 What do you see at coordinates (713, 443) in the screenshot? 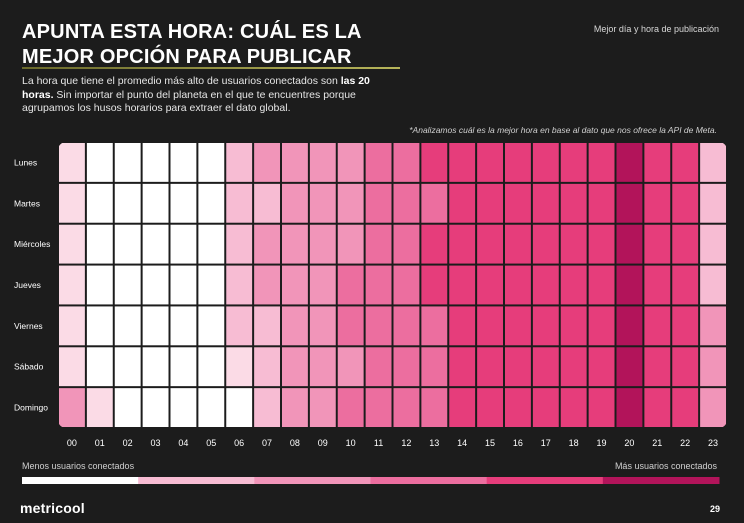
I see `hour-label: 23` at bounding box center [713, 443].